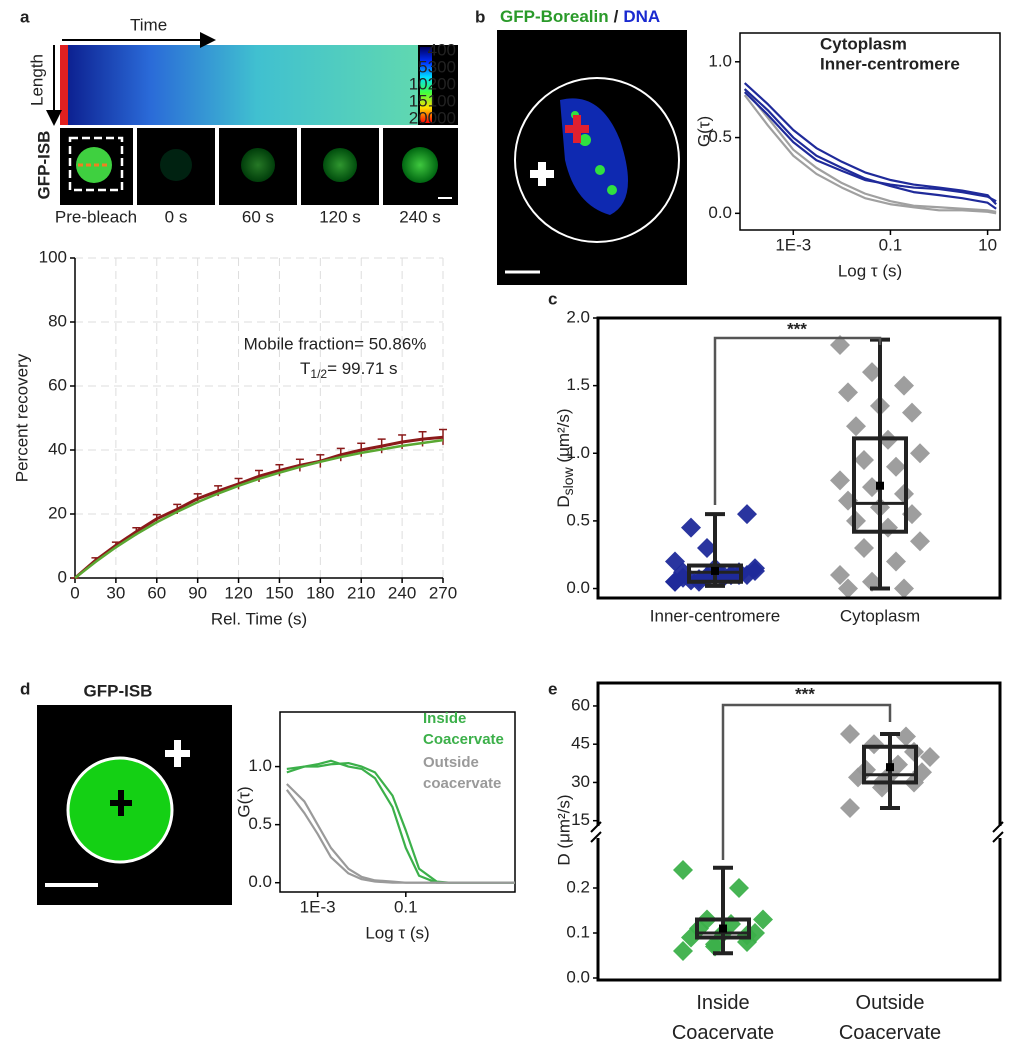 The width and height of the screenshot is (1015, 1050). What do you see at coordinates (890, 1018) in the screenshot?
I see `x-tick-label: Outside Coacervate` at bounding box center [890, 1018].